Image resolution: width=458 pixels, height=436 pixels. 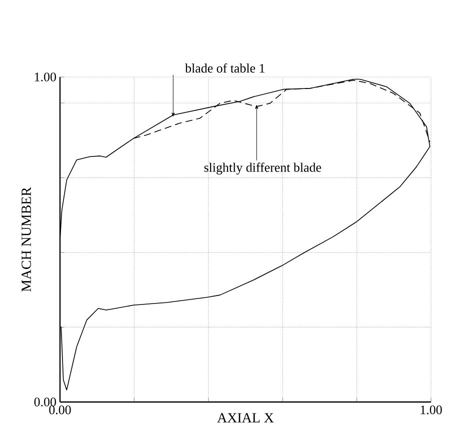 What do you see at coordinates (245, 417) in the screenshot?
I see `x-axis-title: AXIAL X` at bounding box center [245, 417].